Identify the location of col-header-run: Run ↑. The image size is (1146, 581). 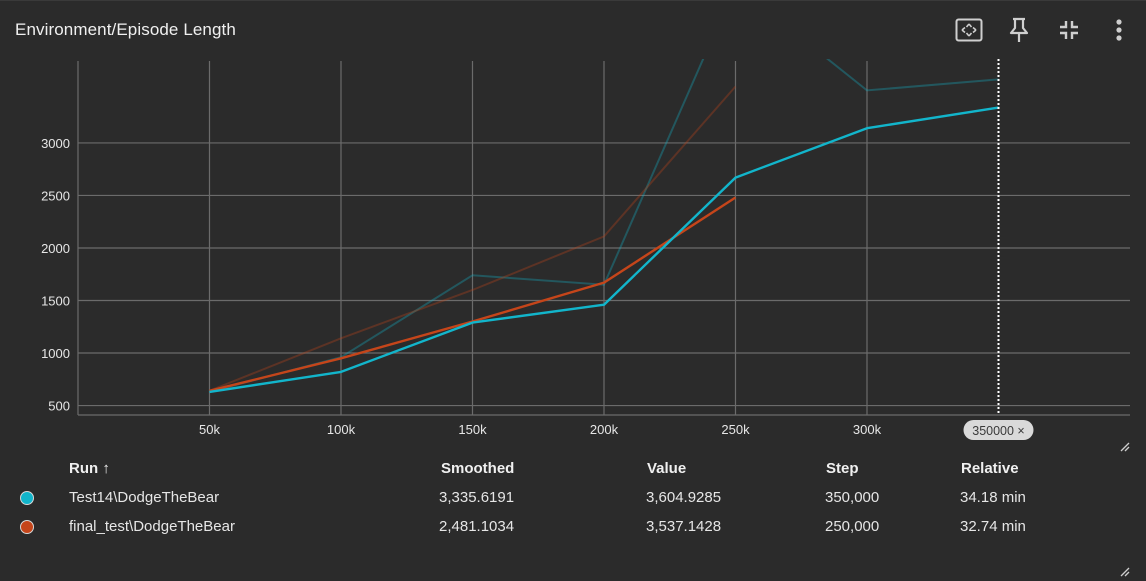
(89, 468).